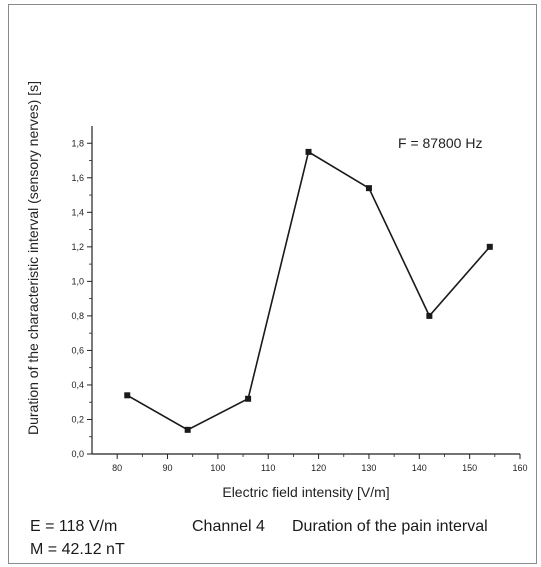 The width and height of the screenshot is (541, 567). What do you see at coordinates (77, 549) in the screenshot?
I see `caption-magnetic: M = 42.12 nT` at bounding box center [77, 549].